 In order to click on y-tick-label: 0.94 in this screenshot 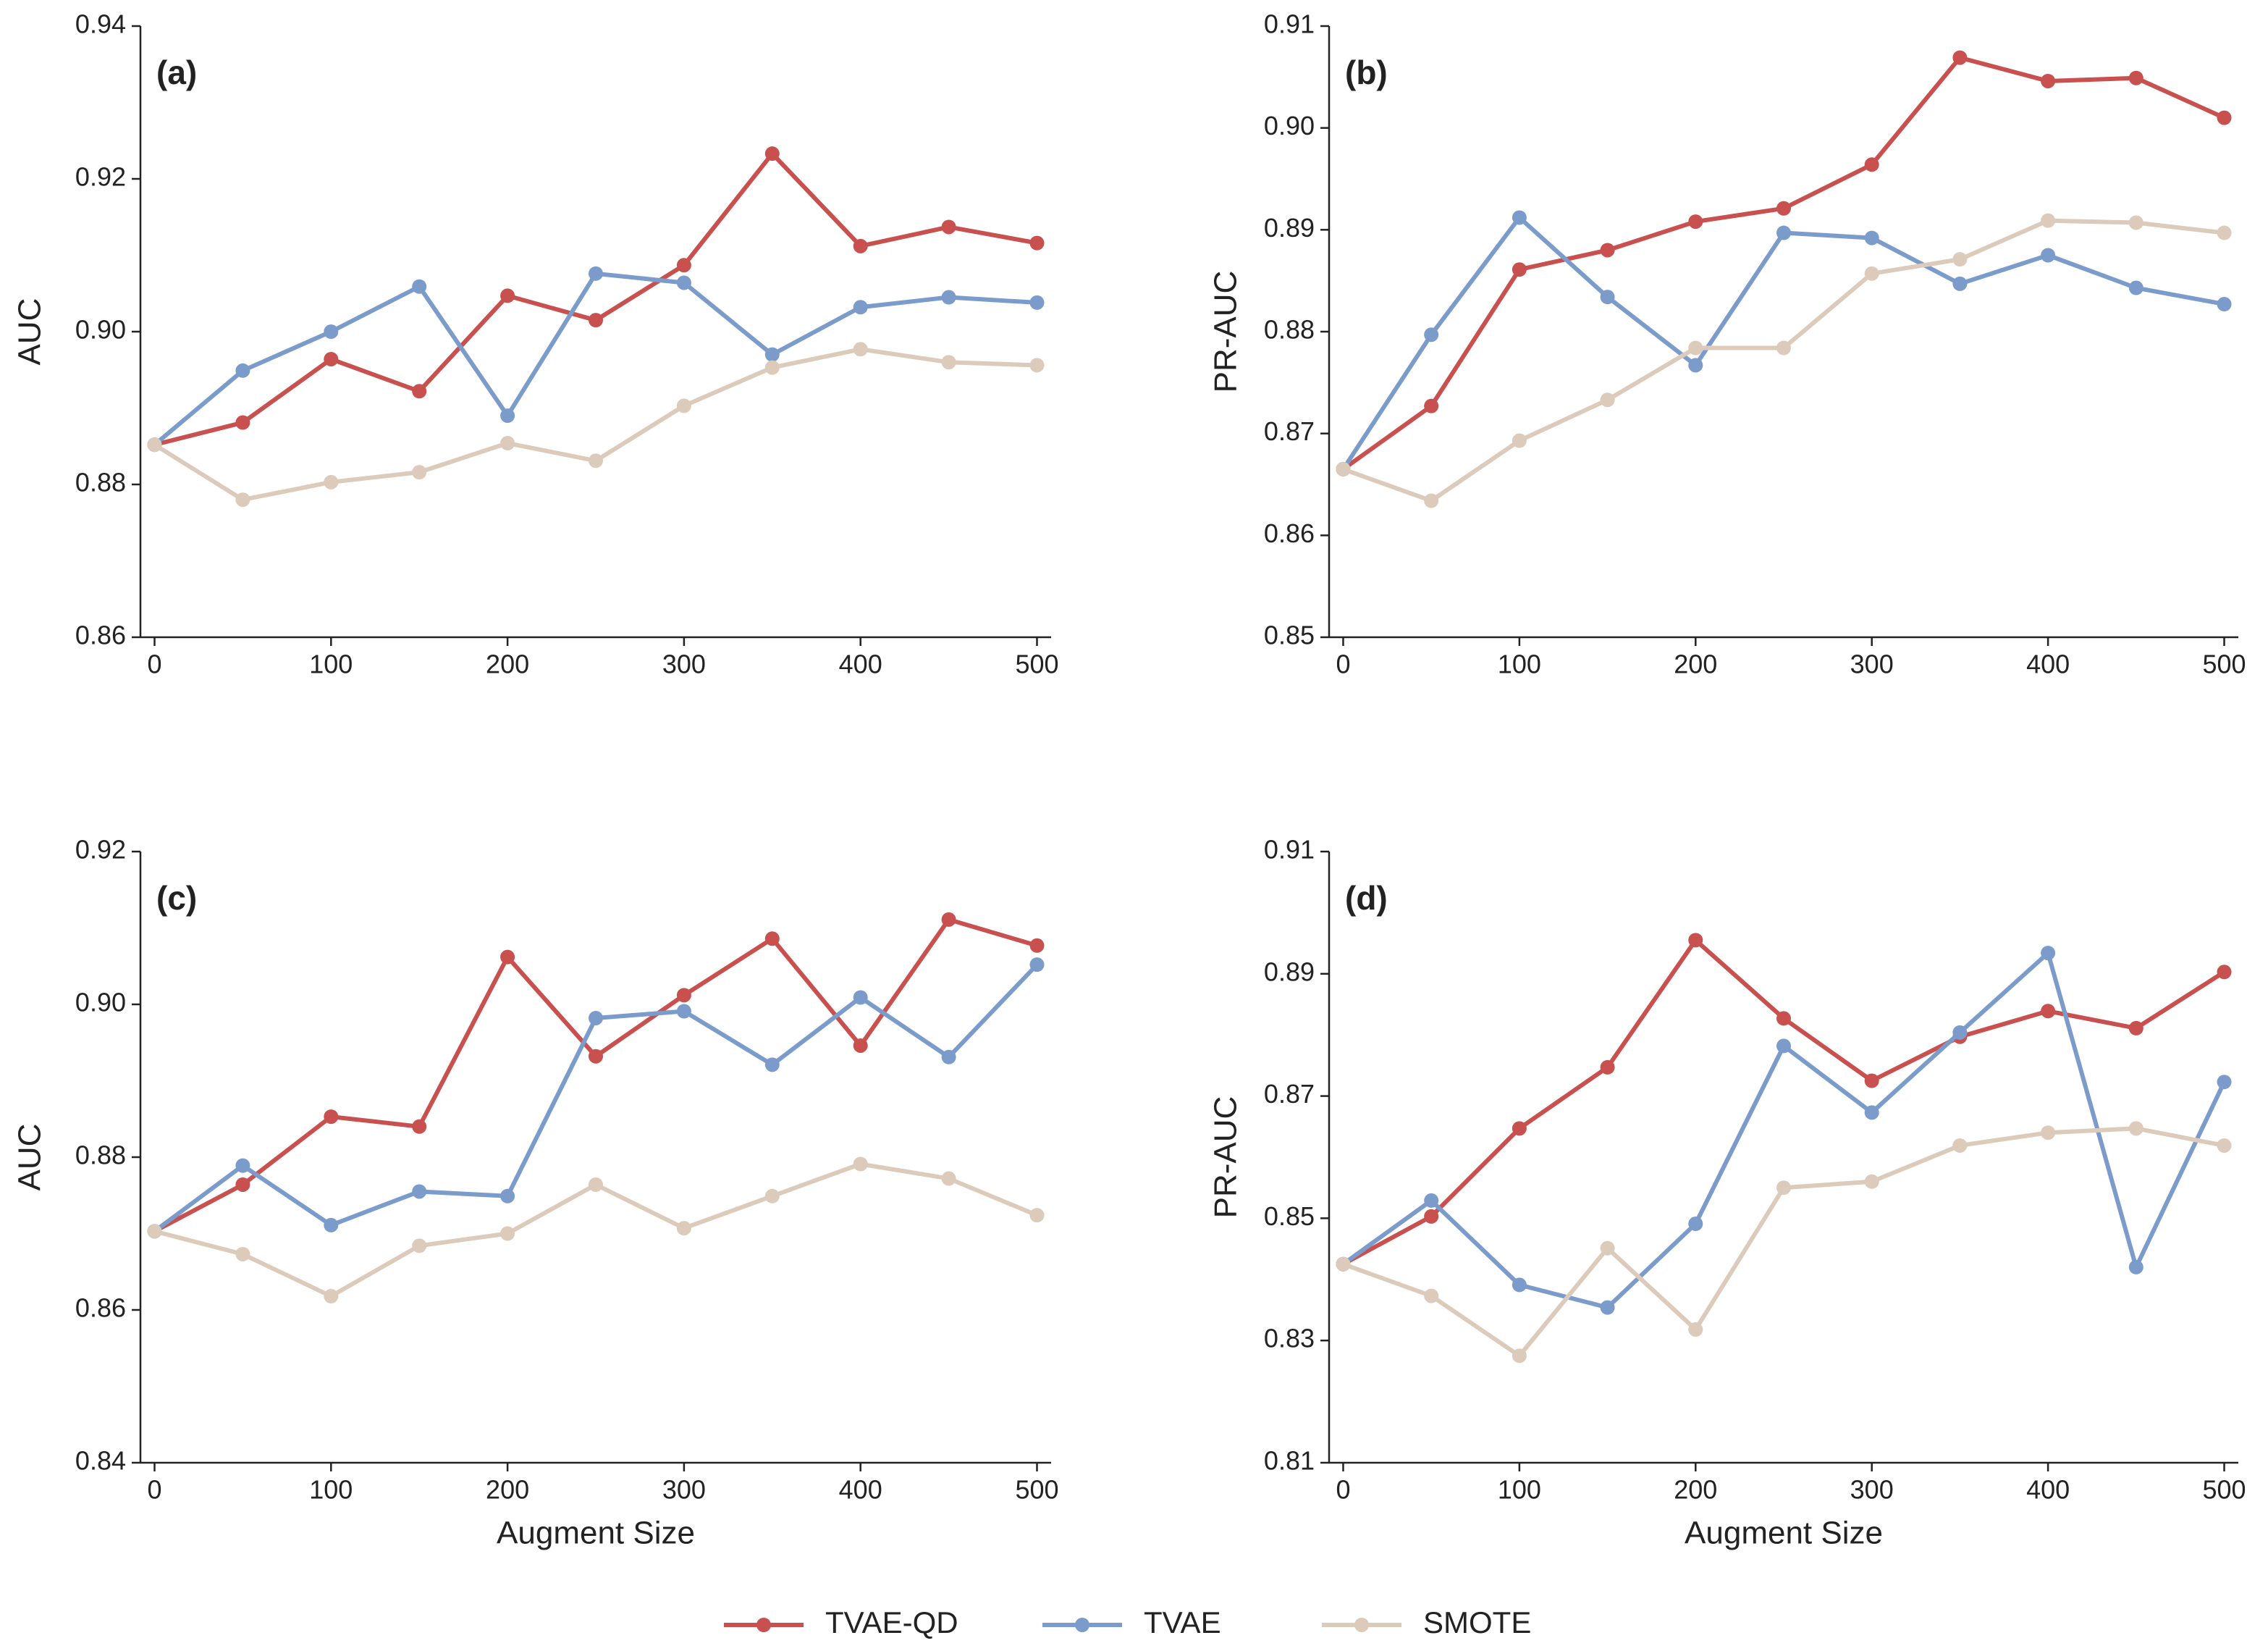, I will do `click(100, 24)`.